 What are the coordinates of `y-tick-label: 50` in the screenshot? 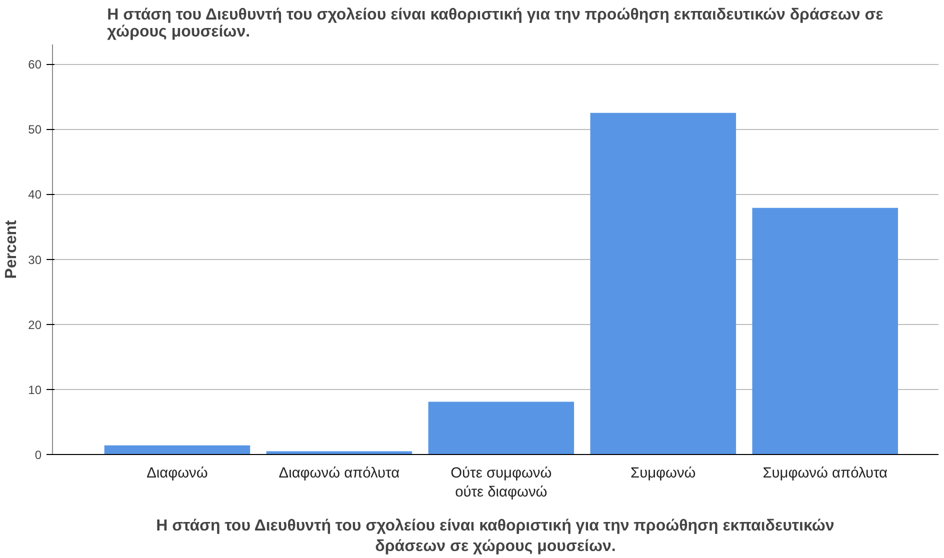 It's located at (35, 129).